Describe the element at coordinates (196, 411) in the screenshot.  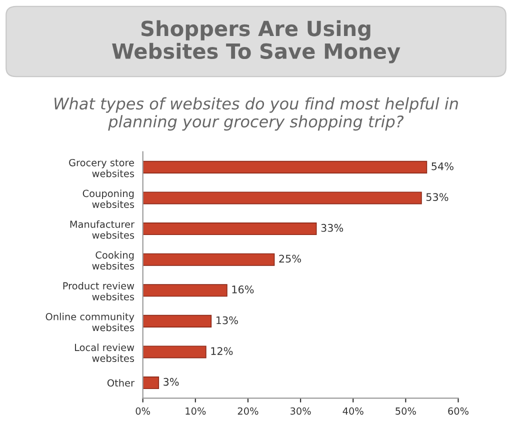
I see `x-tick-label: 10%` at that location.